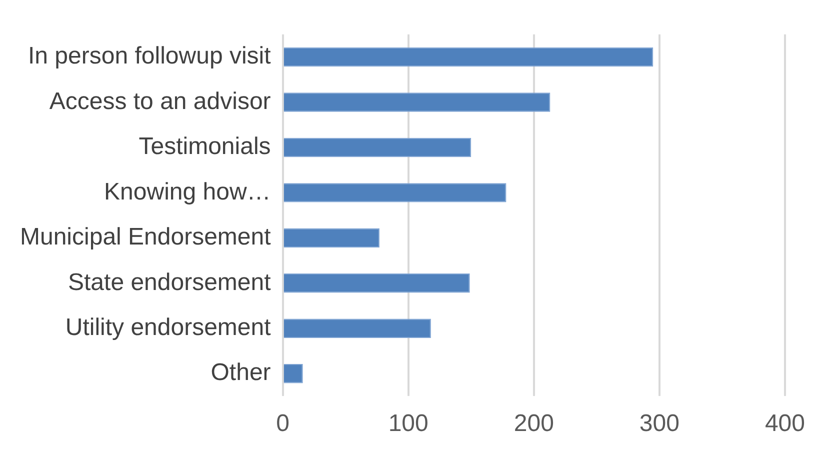  What do you see at coordinates (408, 424) in the screenshot?
I see `x-tick-label: 100` at bounding box center [408, 424].